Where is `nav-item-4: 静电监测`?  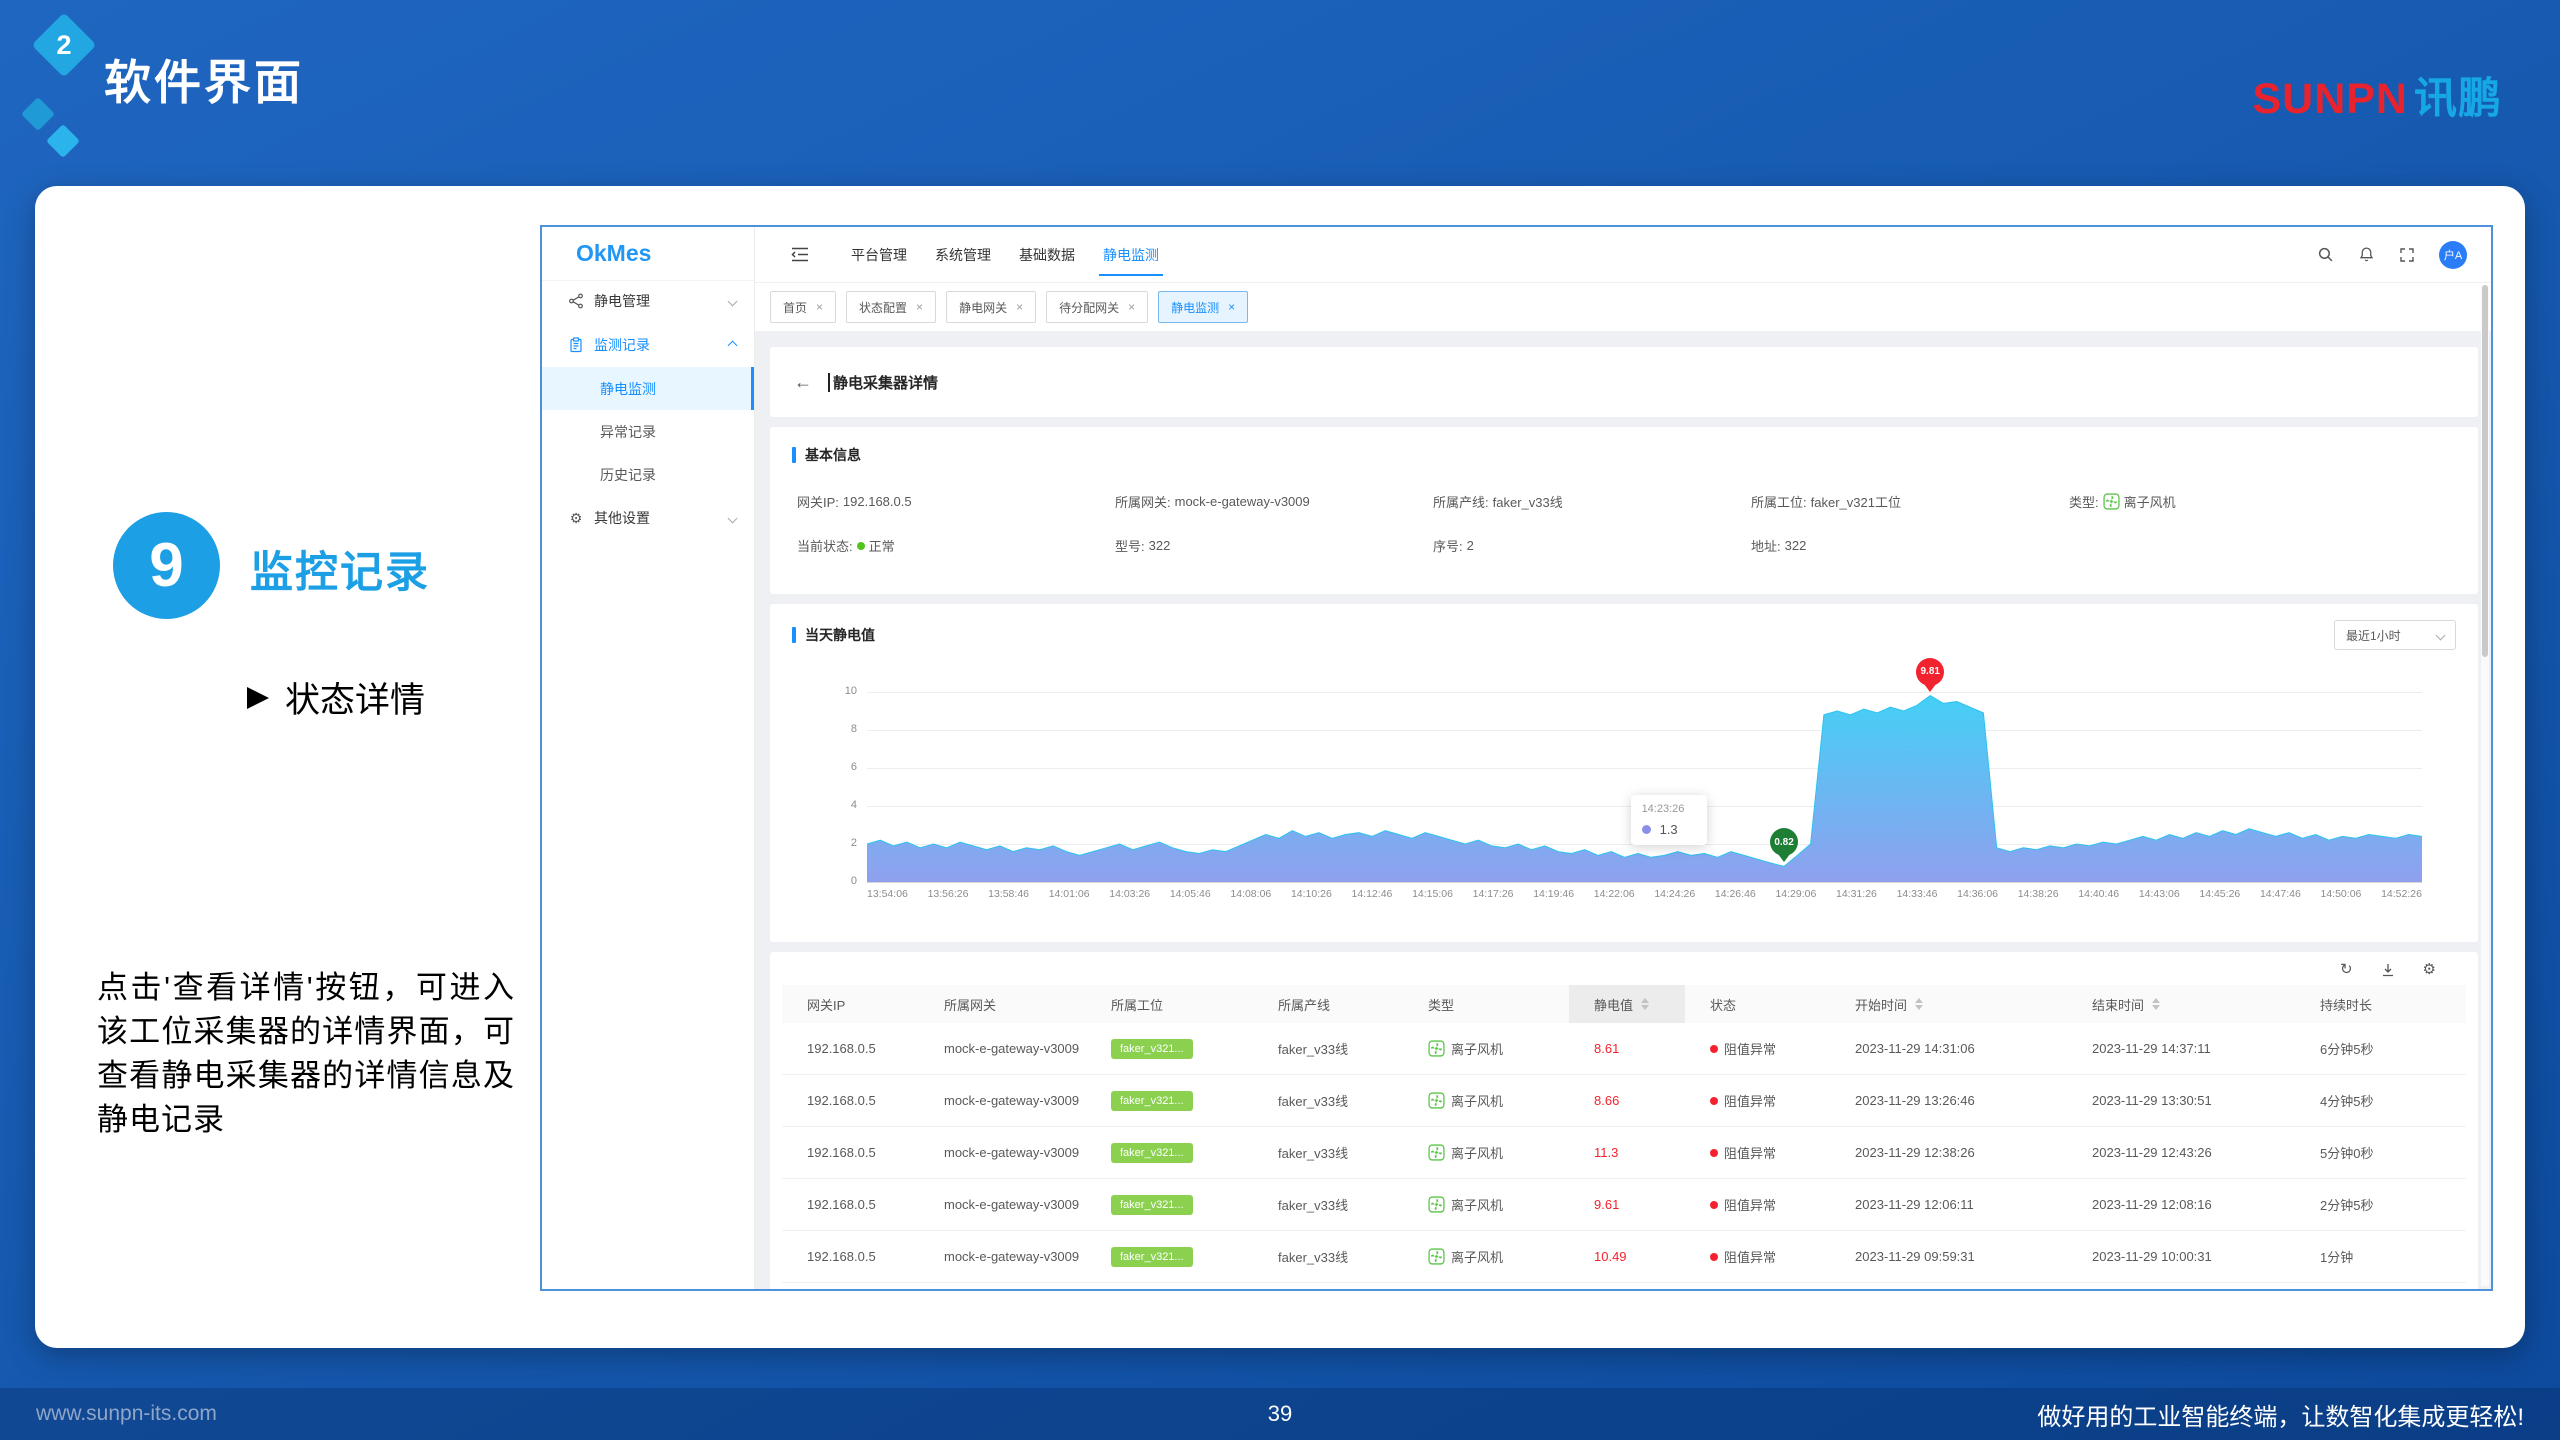
nav-item-4: 静电监测 is located at coordinates (1131, 255).